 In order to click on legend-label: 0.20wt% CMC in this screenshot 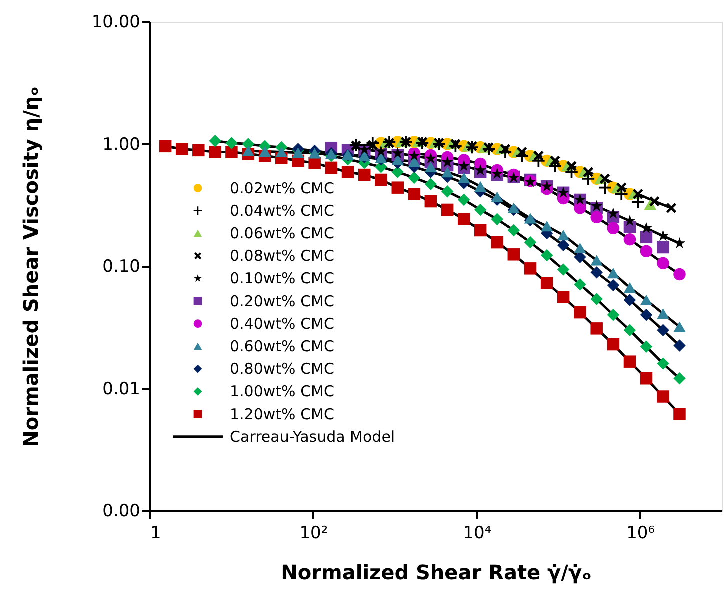, I will do `click(282, 301)`.